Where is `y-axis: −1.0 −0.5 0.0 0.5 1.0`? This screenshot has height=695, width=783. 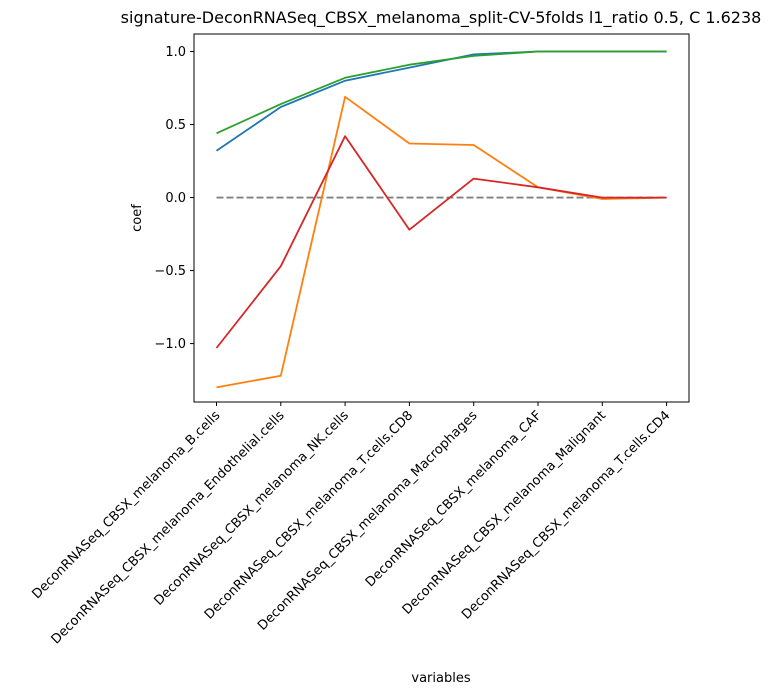
y-axis: −1.0 −0.5 0.0 0.5 1.0 is located at coordinates (174, 198).